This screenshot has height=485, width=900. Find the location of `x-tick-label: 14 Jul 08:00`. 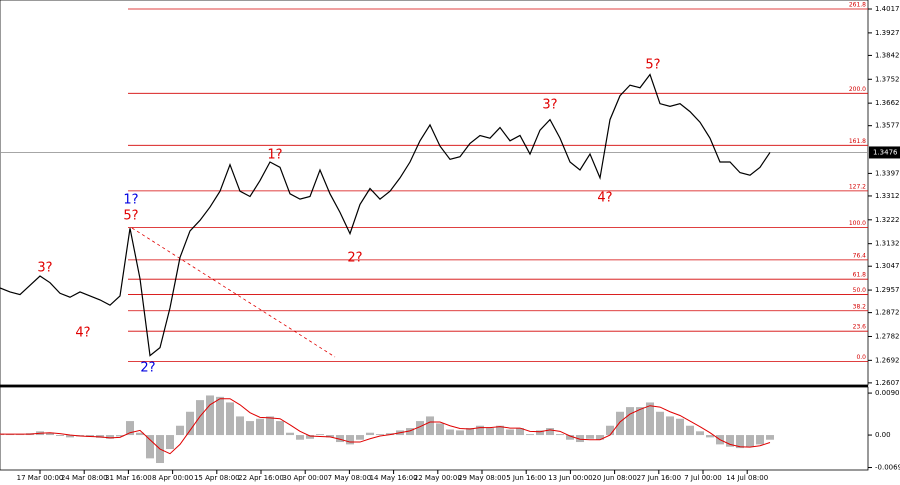

x-tick-label: 14 Jul 08:00 is located at coordinates (747, 478).